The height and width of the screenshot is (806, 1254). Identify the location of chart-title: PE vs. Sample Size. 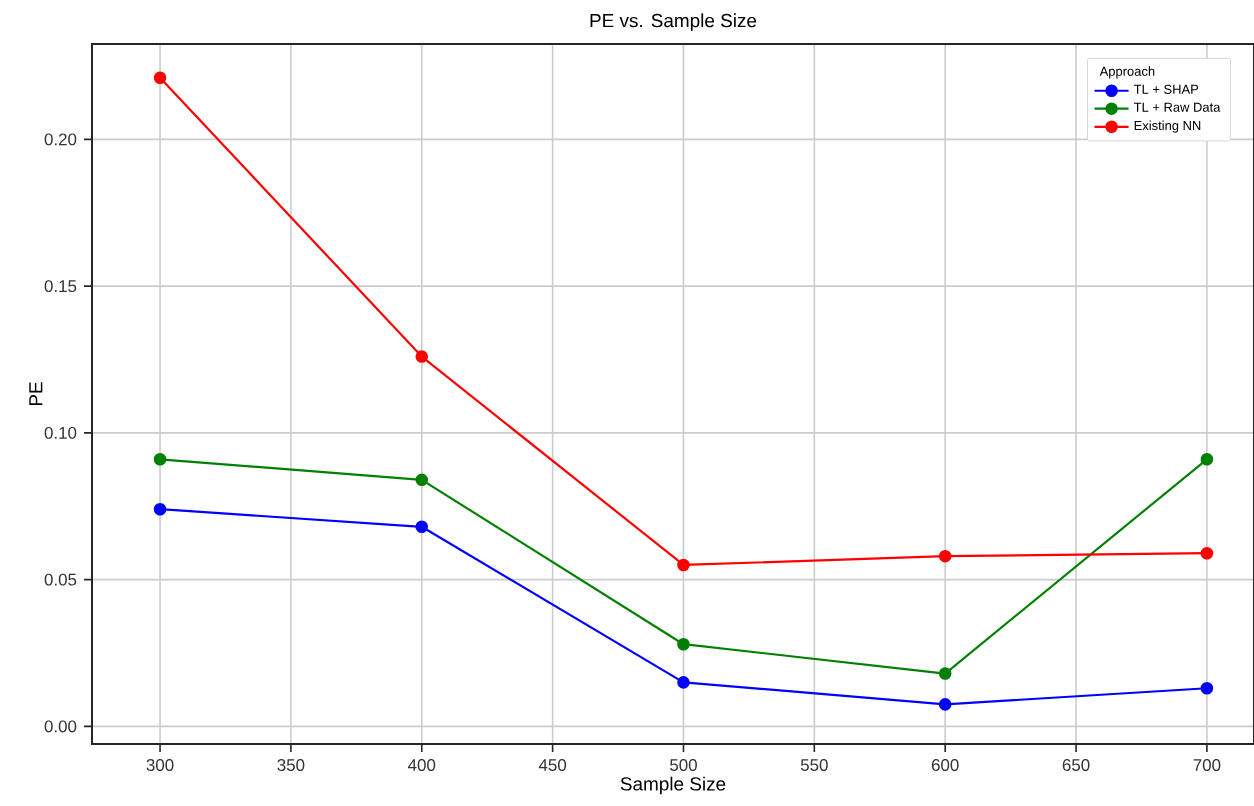
(673, 22).